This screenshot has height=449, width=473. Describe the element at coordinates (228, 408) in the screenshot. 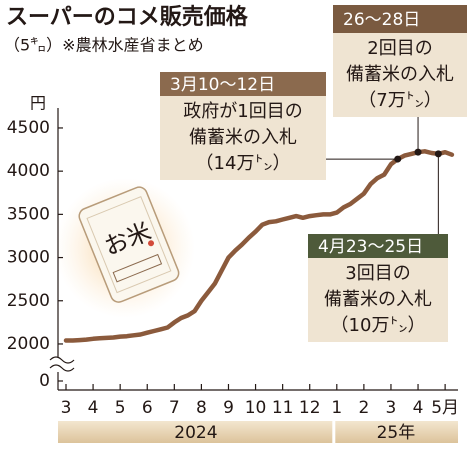

I see `x-tick-label: 9` at that location.